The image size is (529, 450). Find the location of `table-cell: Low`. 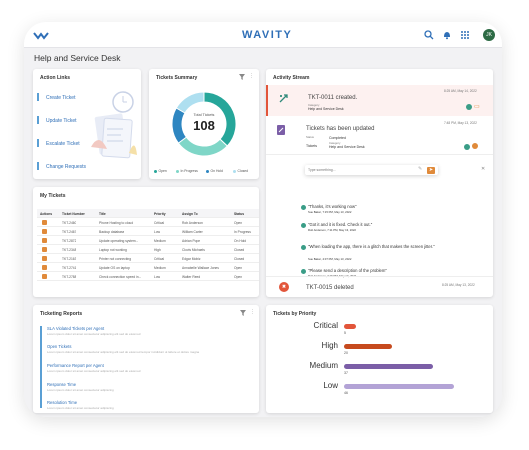

table-cell: Low is located at coordinates (157, 231).